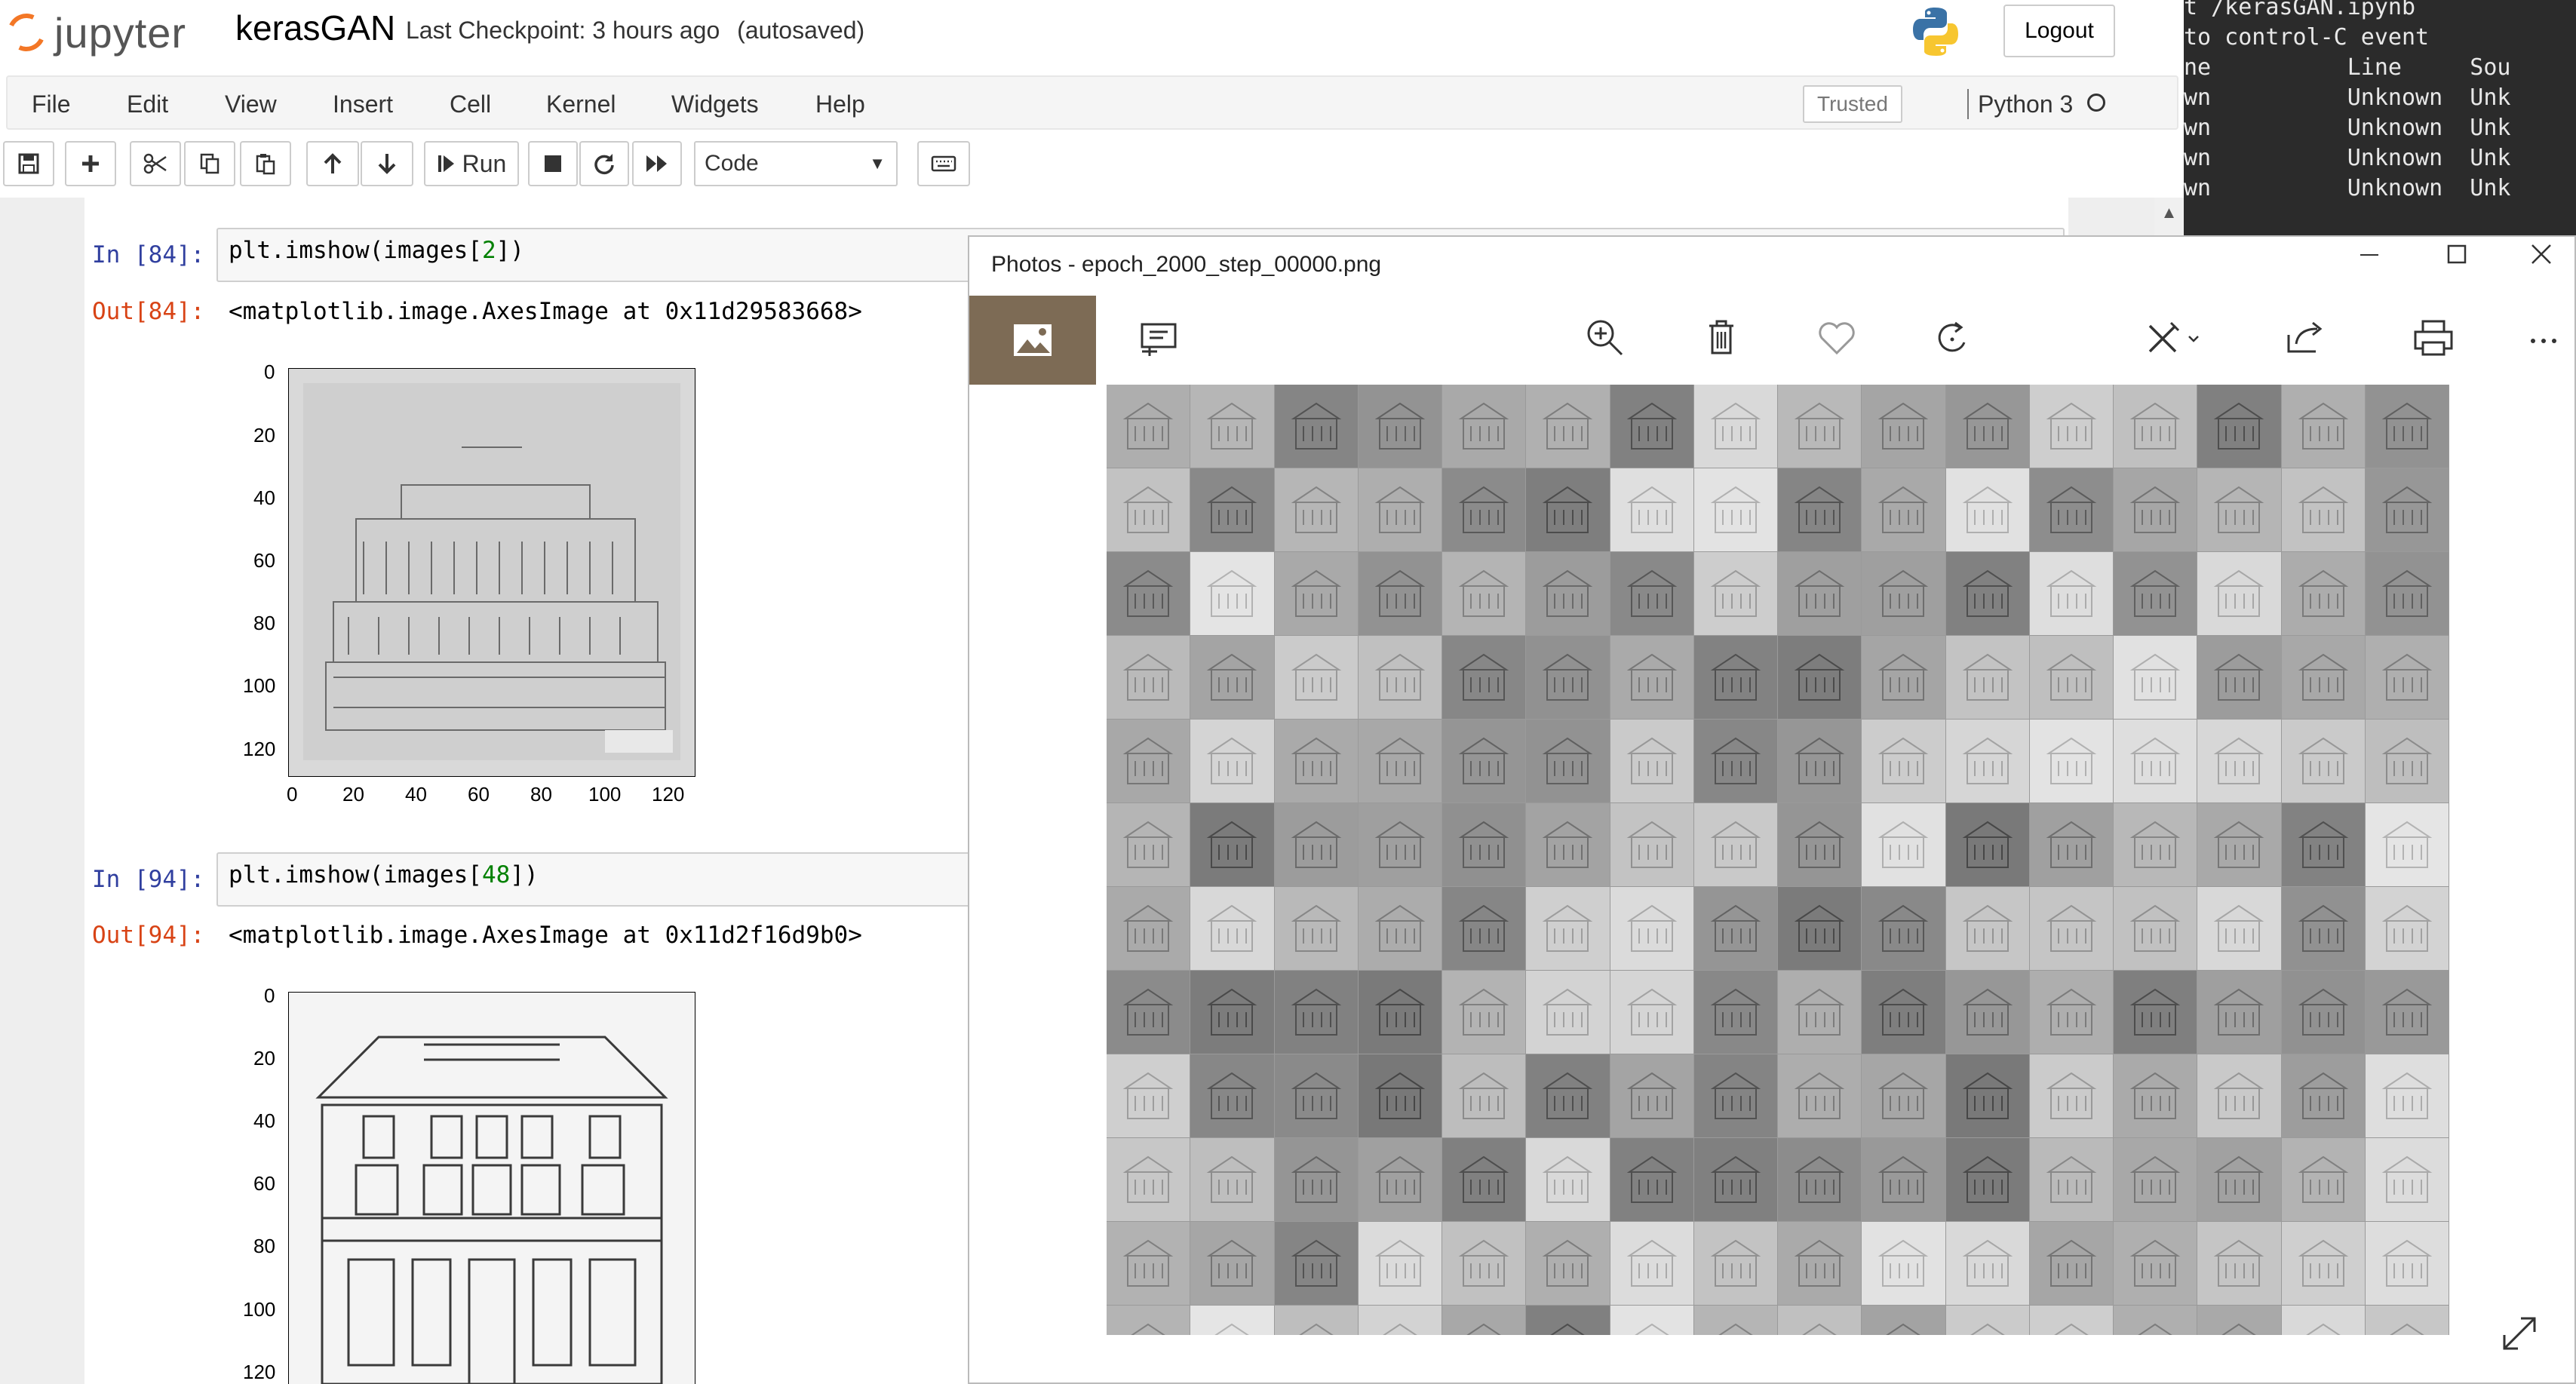  Describe the element at coordinates (387, 164) in the screenshot. I see `move-down-button` at that location.